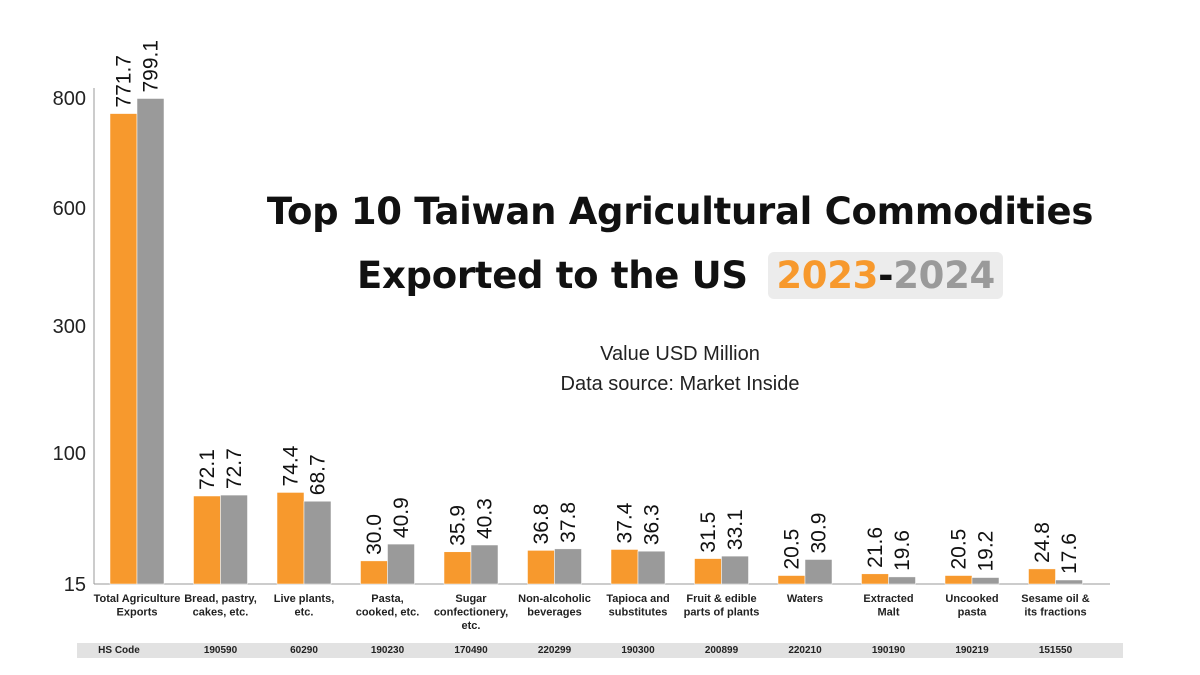  I want to click on value-label-2024: 30.9, so click(819, 533).